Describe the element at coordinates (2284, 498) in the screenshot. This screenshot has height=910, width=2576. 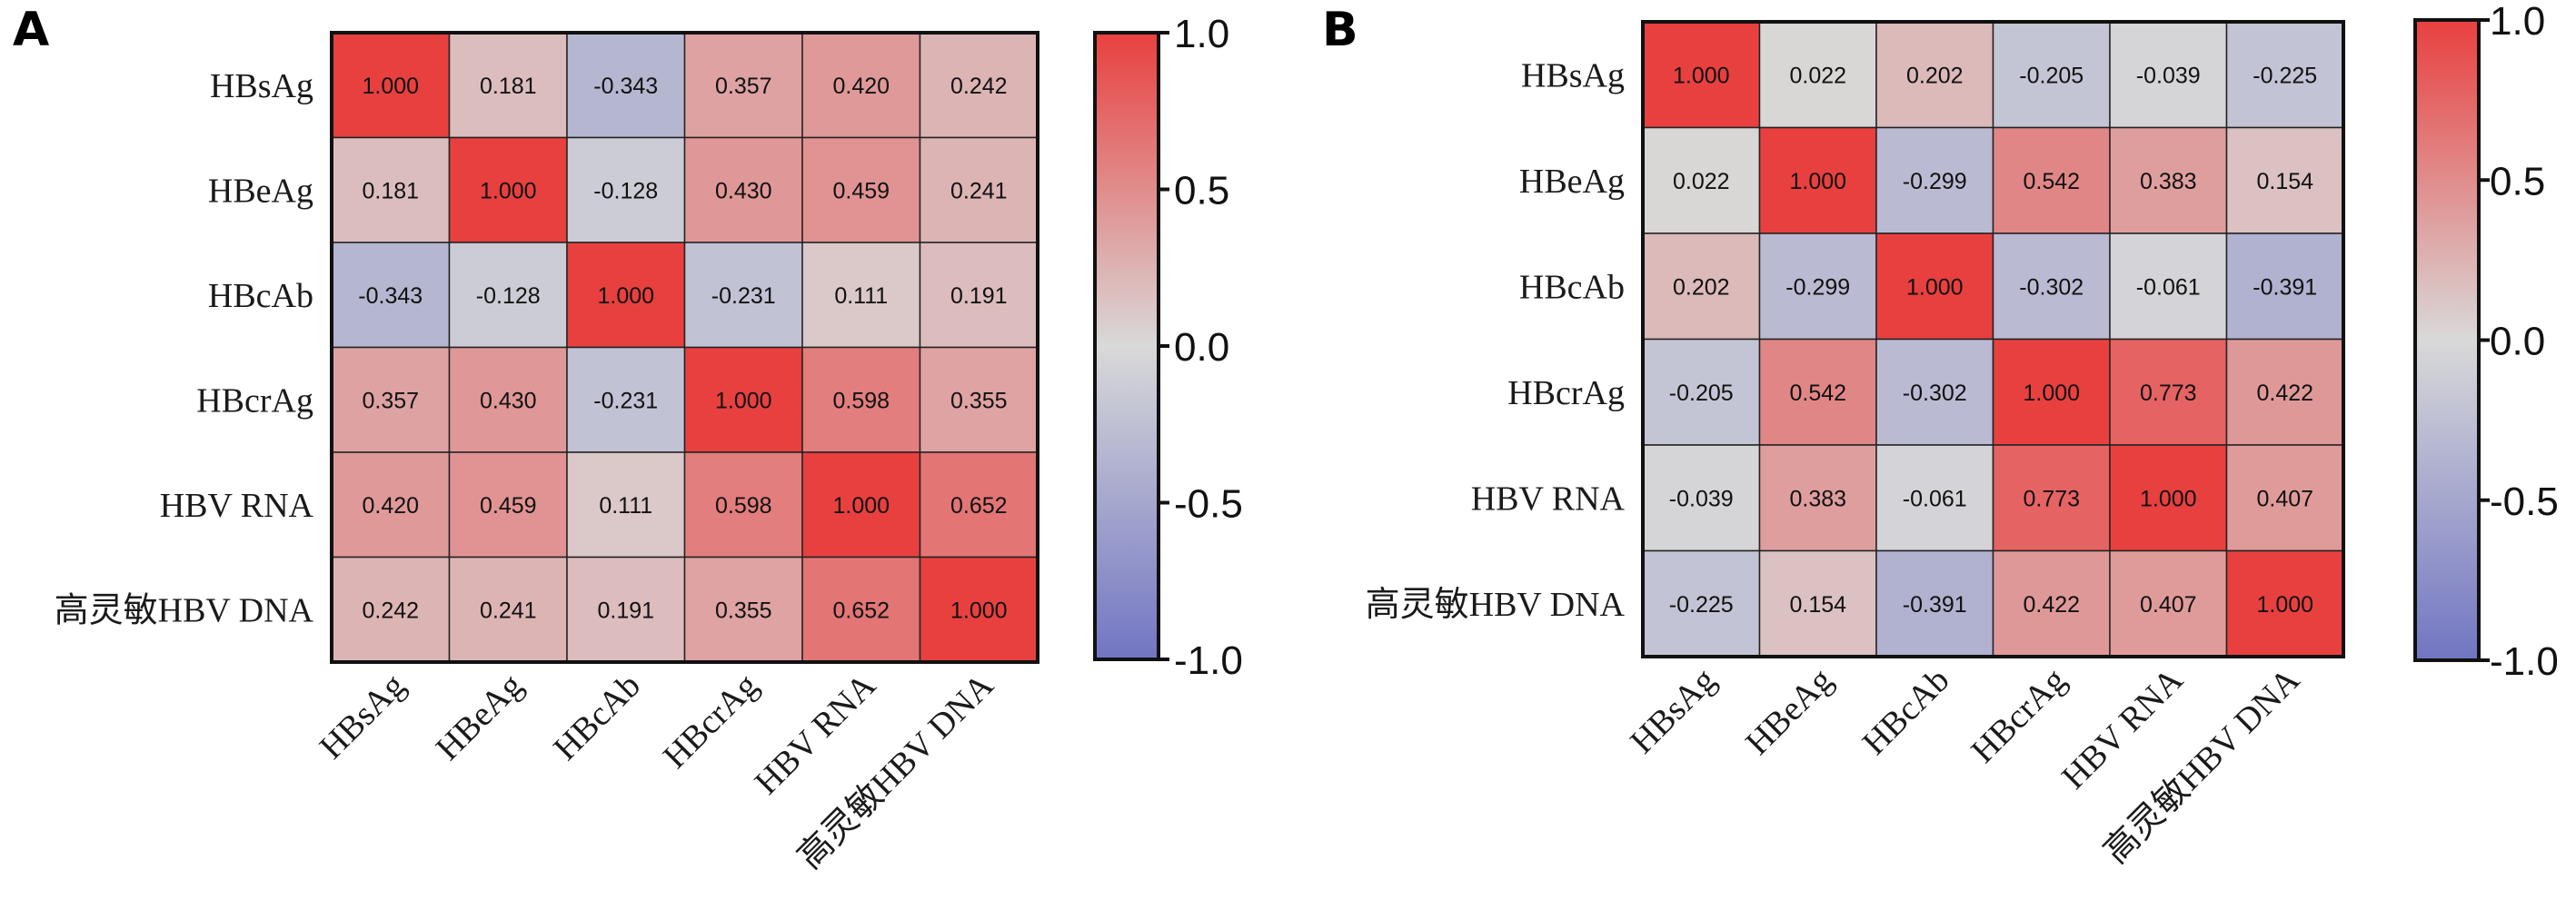
I see `cell-value-label: 0.407` at that location.